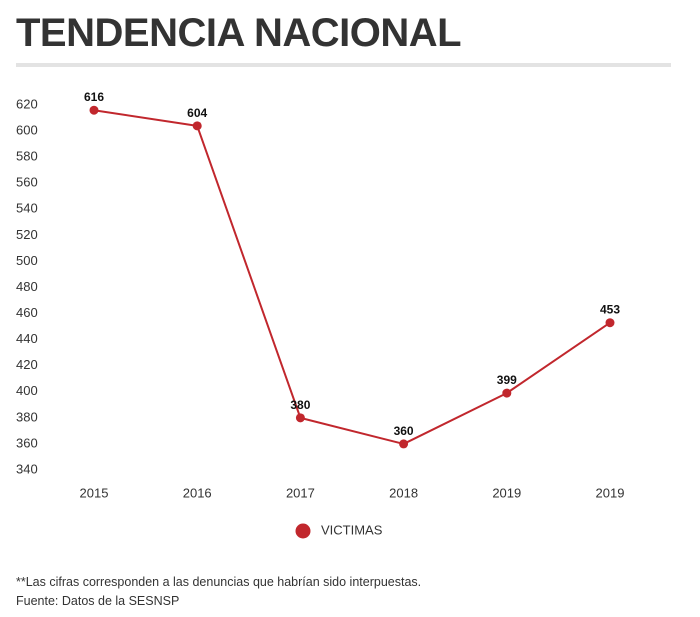 The height and width of the screenshot is (617, 700). I want to click on data-label: 380, so click(300, 405).